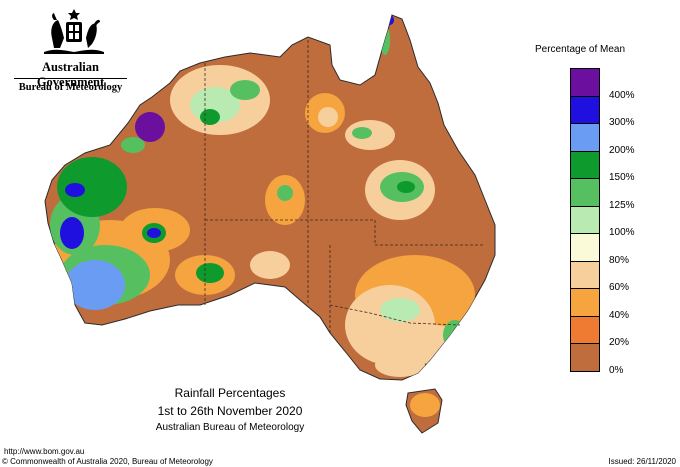 This screenshot has width=680, height=467. I want to click on header-divider, so click(70, 78).